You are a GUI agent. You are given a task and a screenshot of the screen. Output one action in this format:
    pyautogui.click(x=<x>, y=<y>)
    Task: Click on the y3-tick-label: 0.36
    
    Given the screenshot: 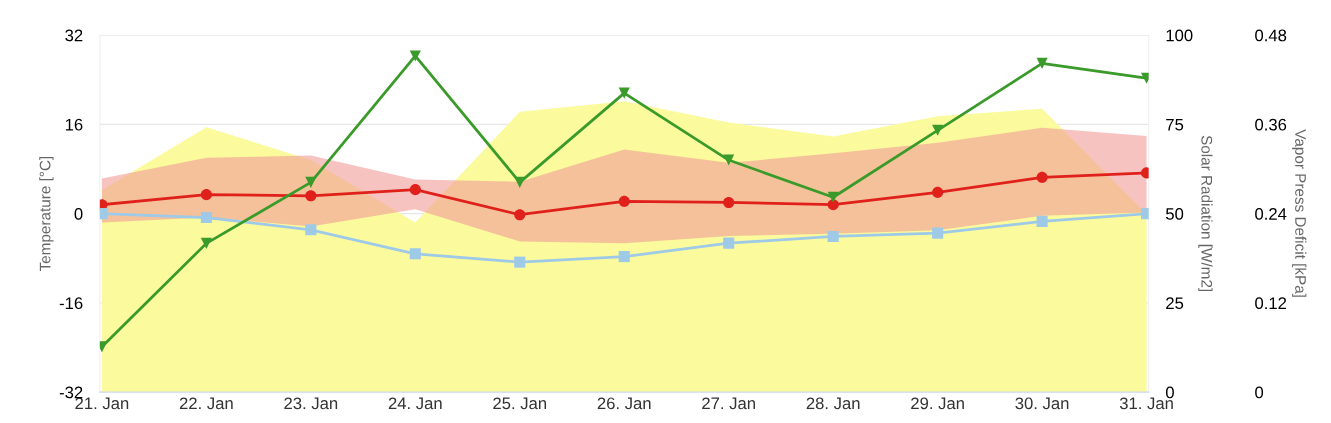 What is the action you would take?
    pyautogui.click(x=1271, y=124)
    